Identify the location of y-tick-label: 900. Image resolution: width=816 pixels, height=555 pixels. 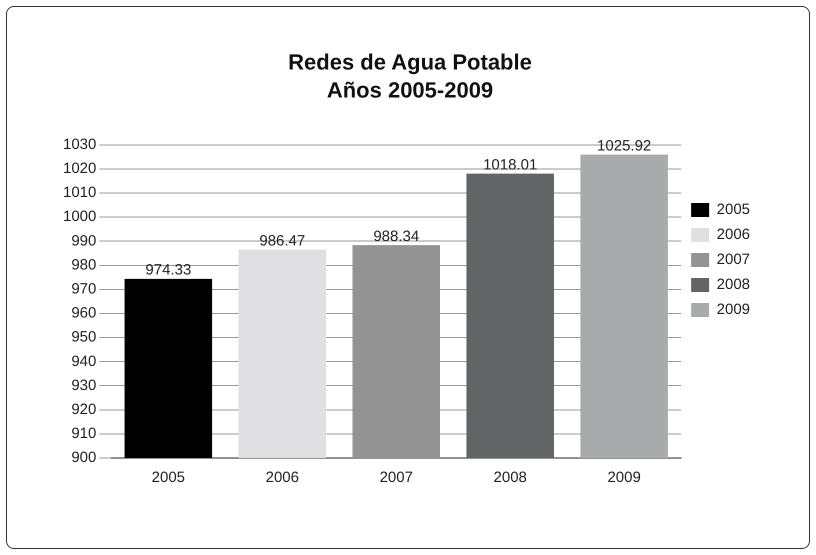
(83, 457).